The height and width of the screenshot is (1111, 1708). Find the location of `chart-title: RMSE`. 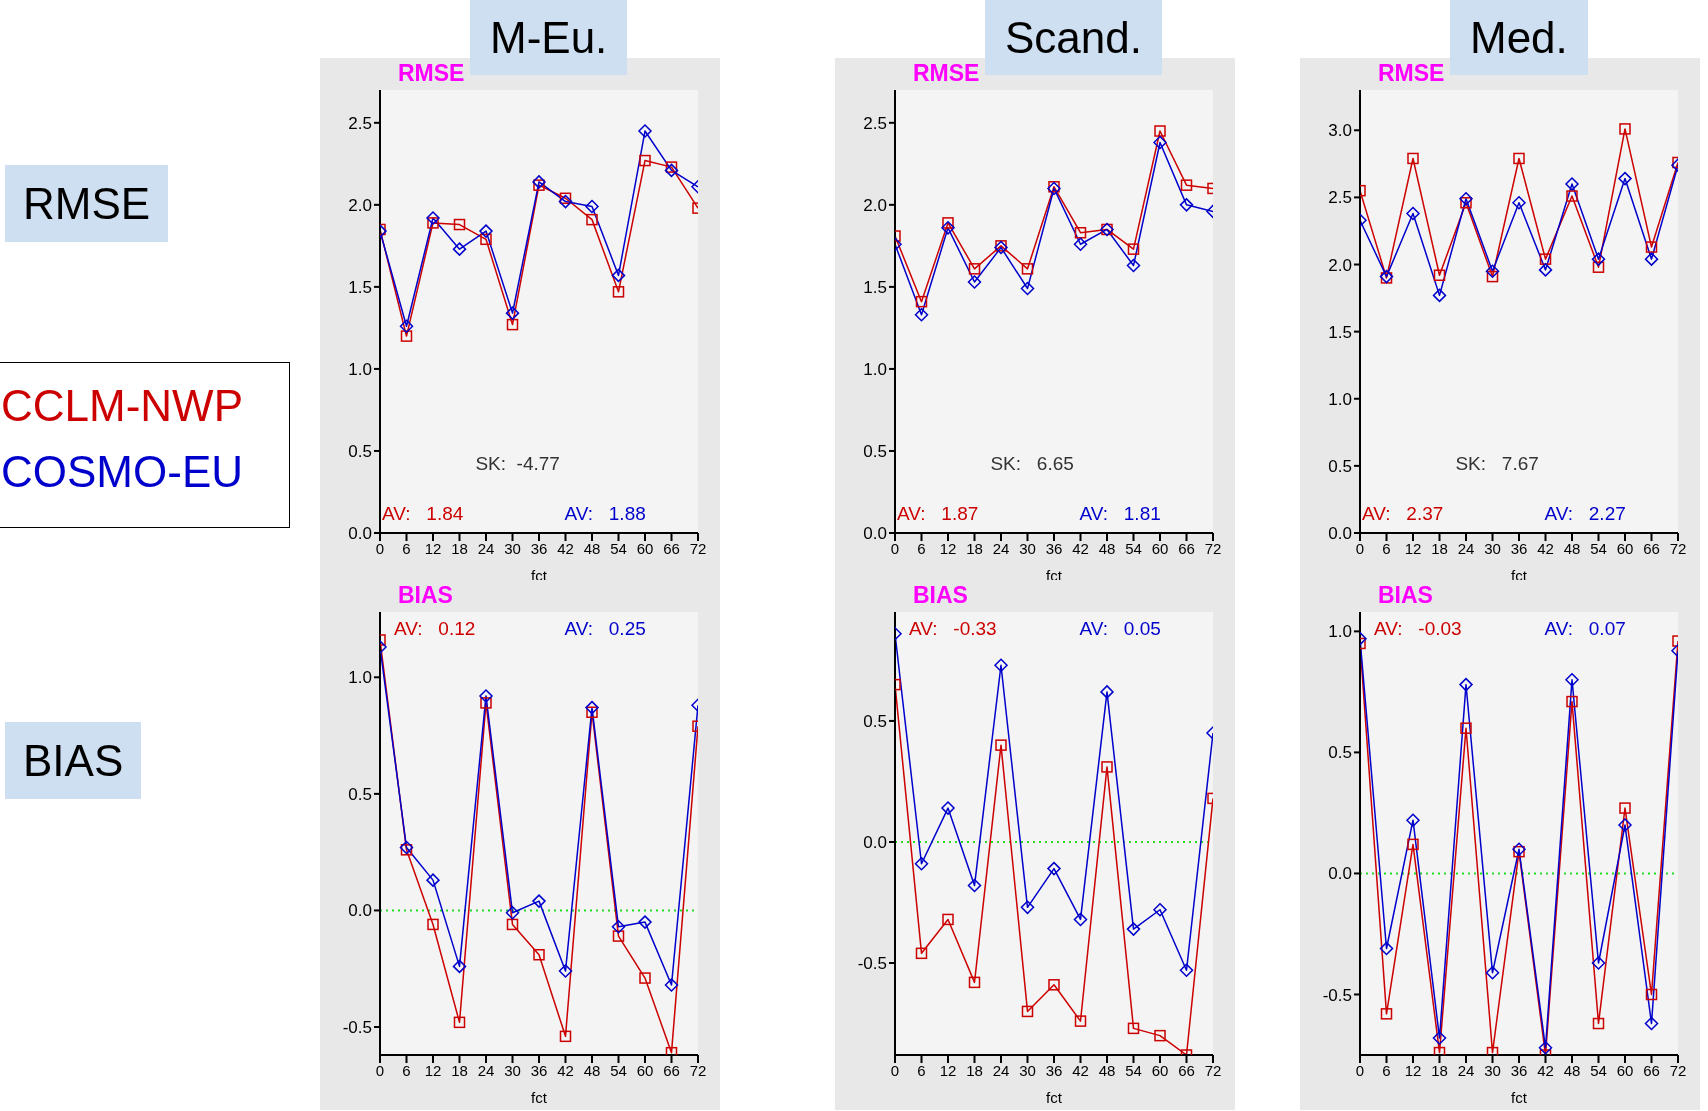

chart-title: RMSE is located at coordinates (1411, 73).